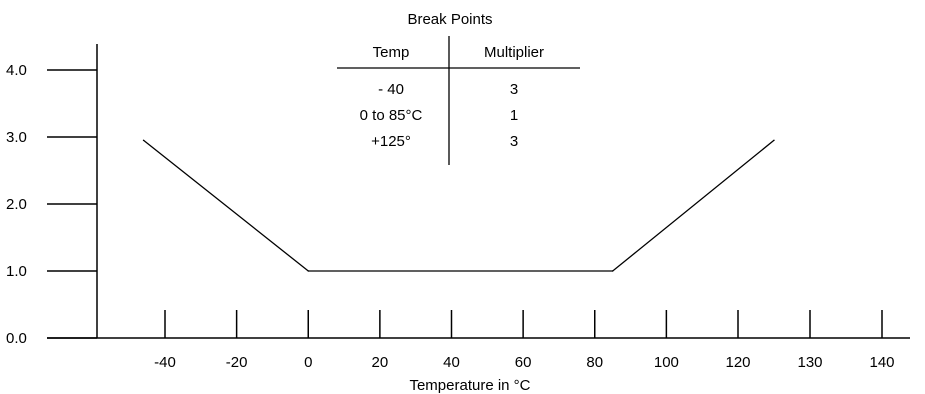 This screenshot has height=394, width=925. Describe the element at coordinates (237, 362) in the screenshot. I see `x-tick-label: -20` at that location.